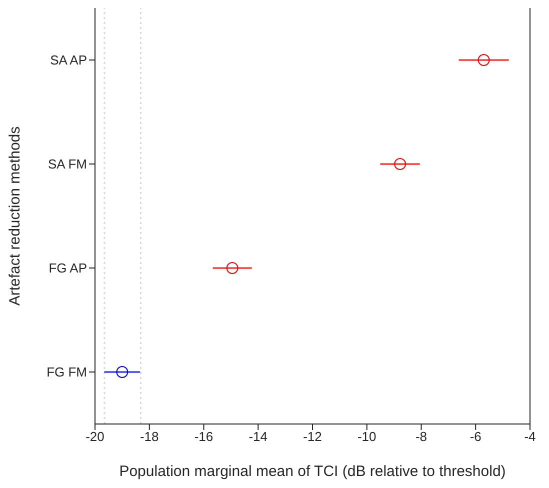  What do you see at coordinates (421, 436) in the screenshot?
I see `x-tick-label: -8` at bounding box center [421, 436].